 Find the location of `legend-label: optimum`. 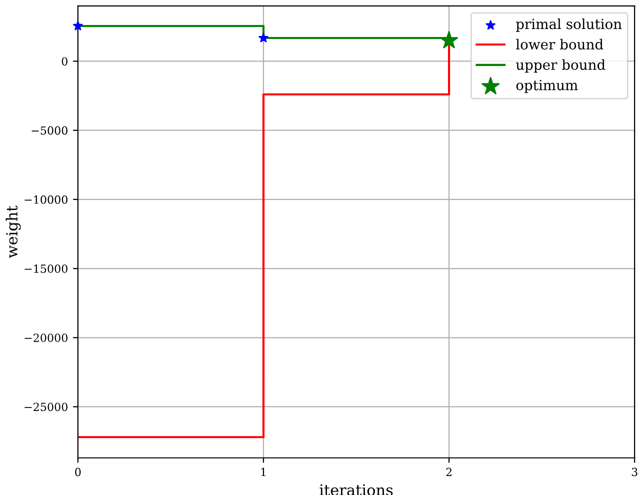

legend-label: optimum is located at coordinates (547, 87).